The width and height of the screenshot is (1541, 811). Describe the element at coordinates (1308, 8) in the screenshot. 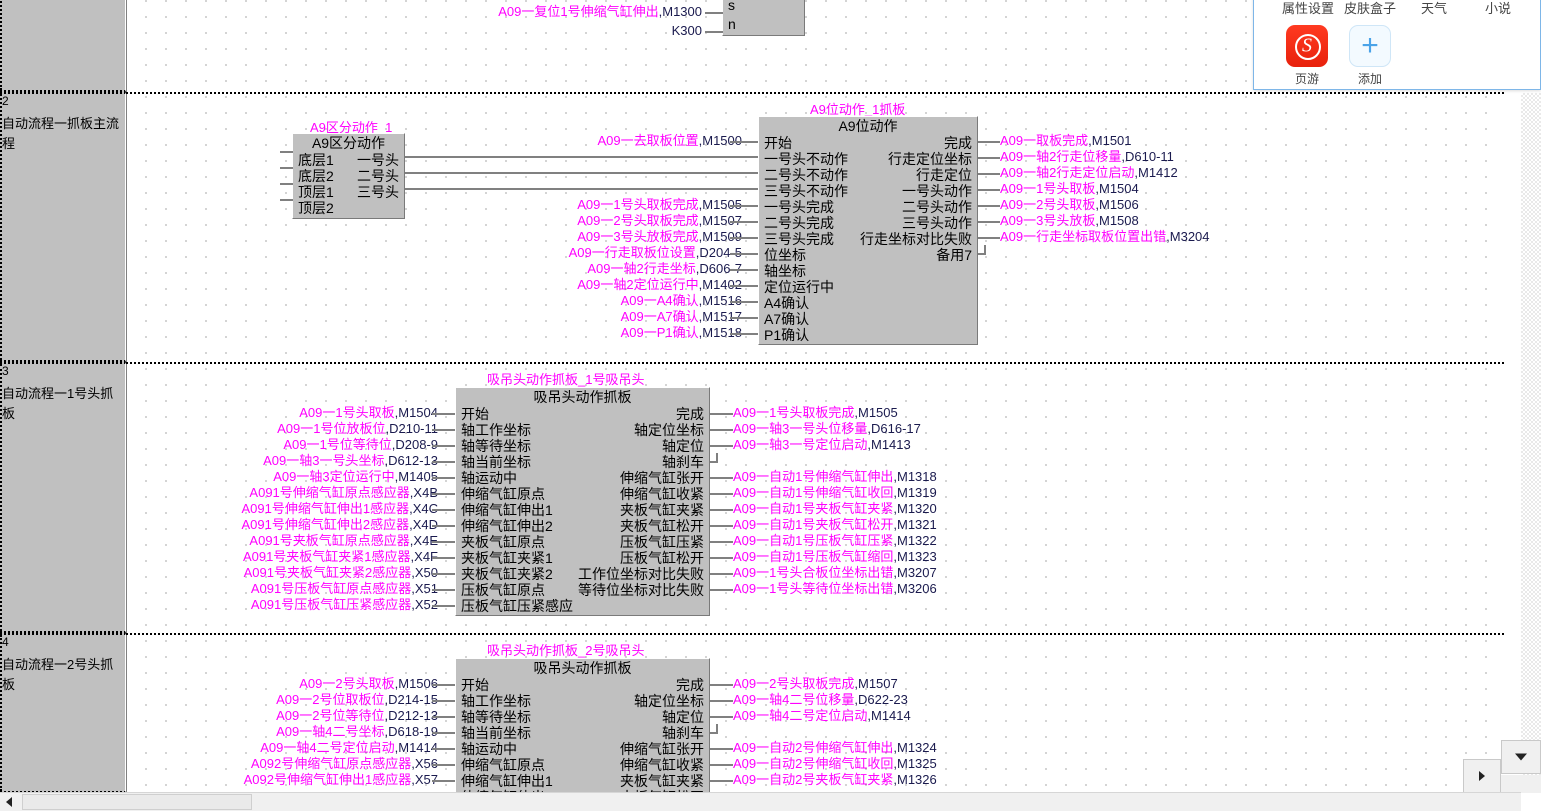

I see `nav-item-properties: 属性设置` at that location.